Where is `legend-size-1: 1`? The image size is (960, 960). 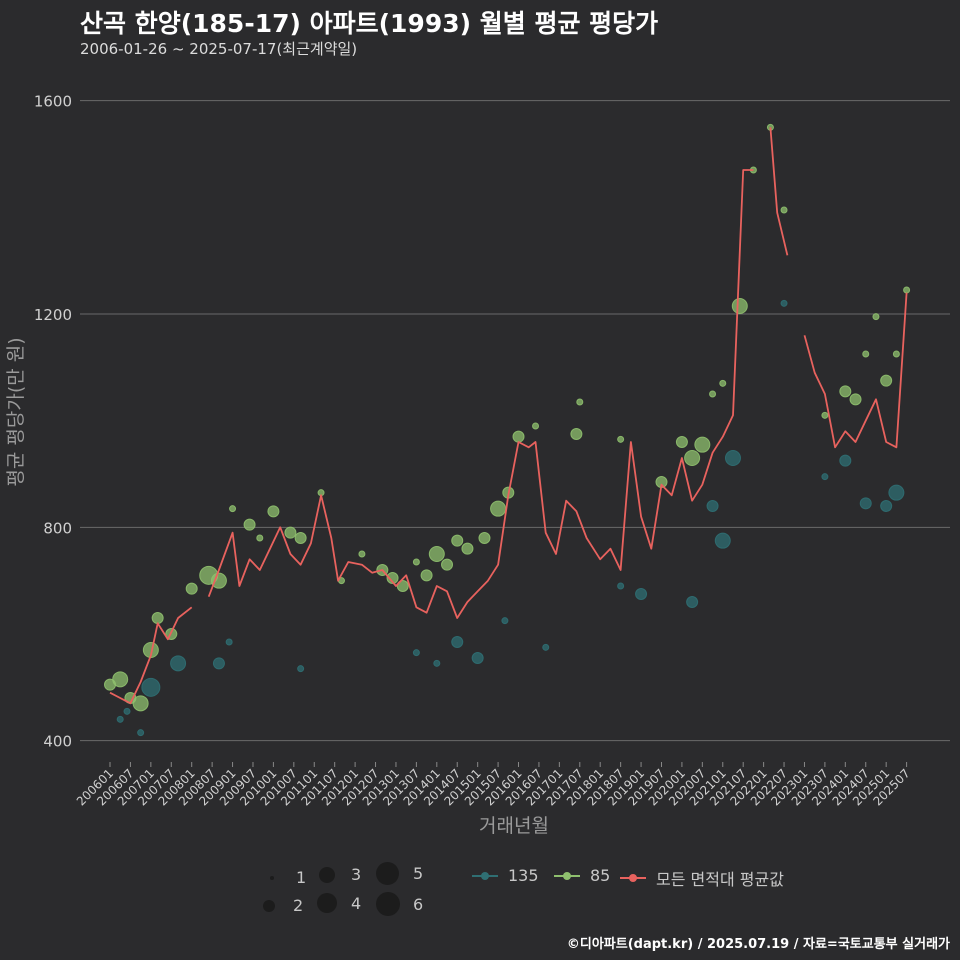 legend-size-1: 1 is located at coordinates (286, 877).